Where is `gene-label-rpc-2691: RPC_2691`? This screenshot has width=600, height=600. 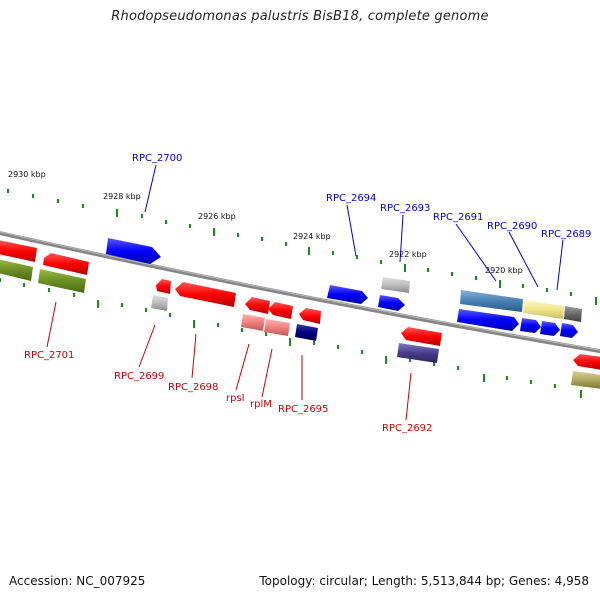
gene-label-rpc-2691: RPC_2691 is located at coordinates (458, 217).